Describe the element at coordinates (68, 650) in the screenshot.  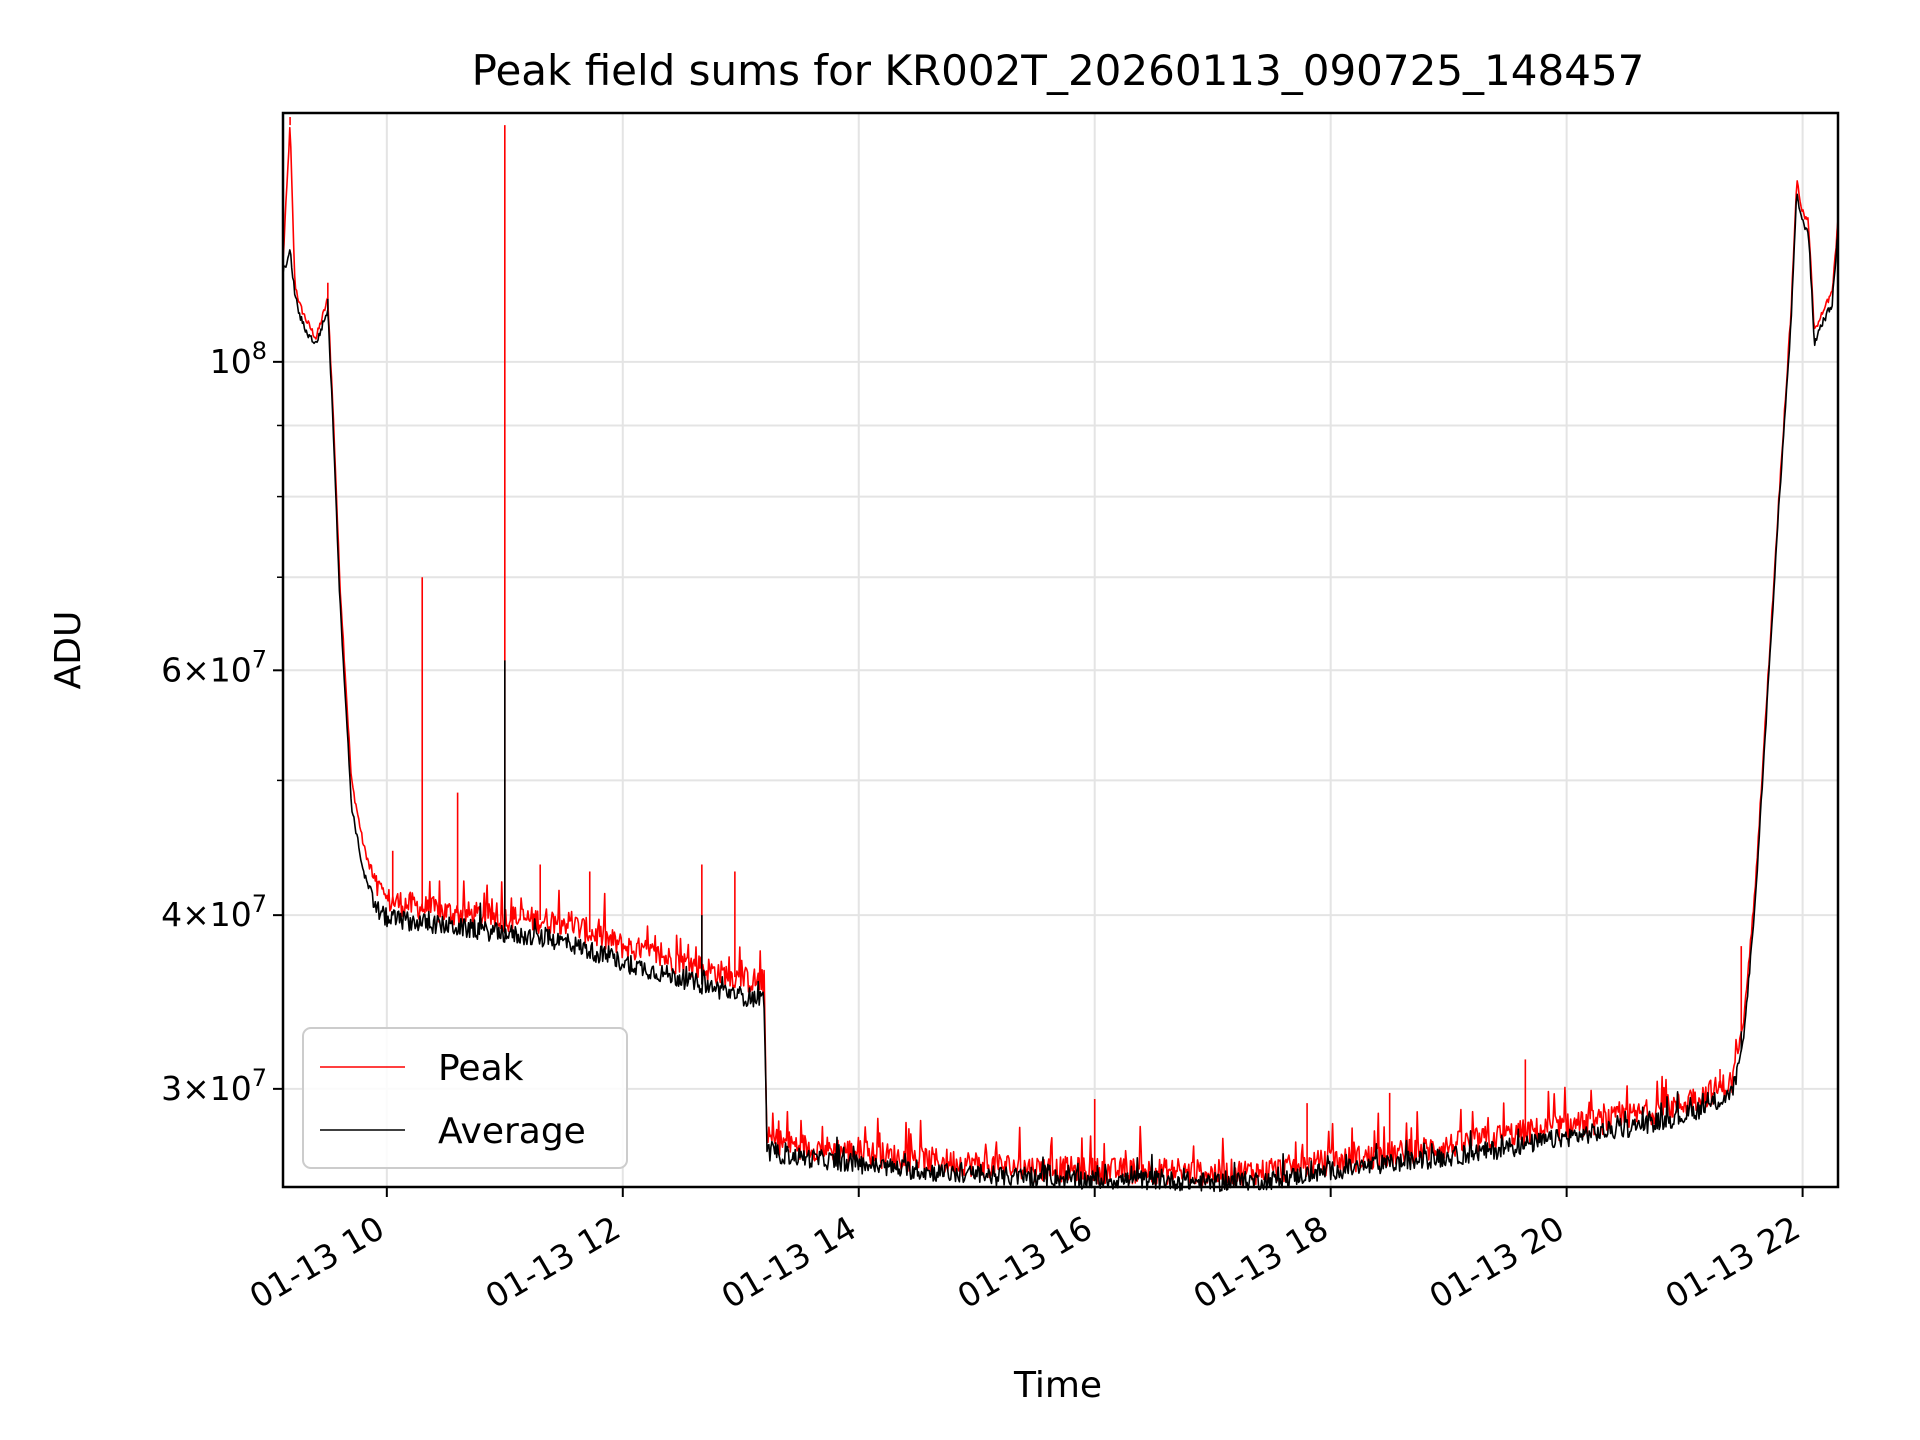
I see `y-axis-label: ADU` at that location.